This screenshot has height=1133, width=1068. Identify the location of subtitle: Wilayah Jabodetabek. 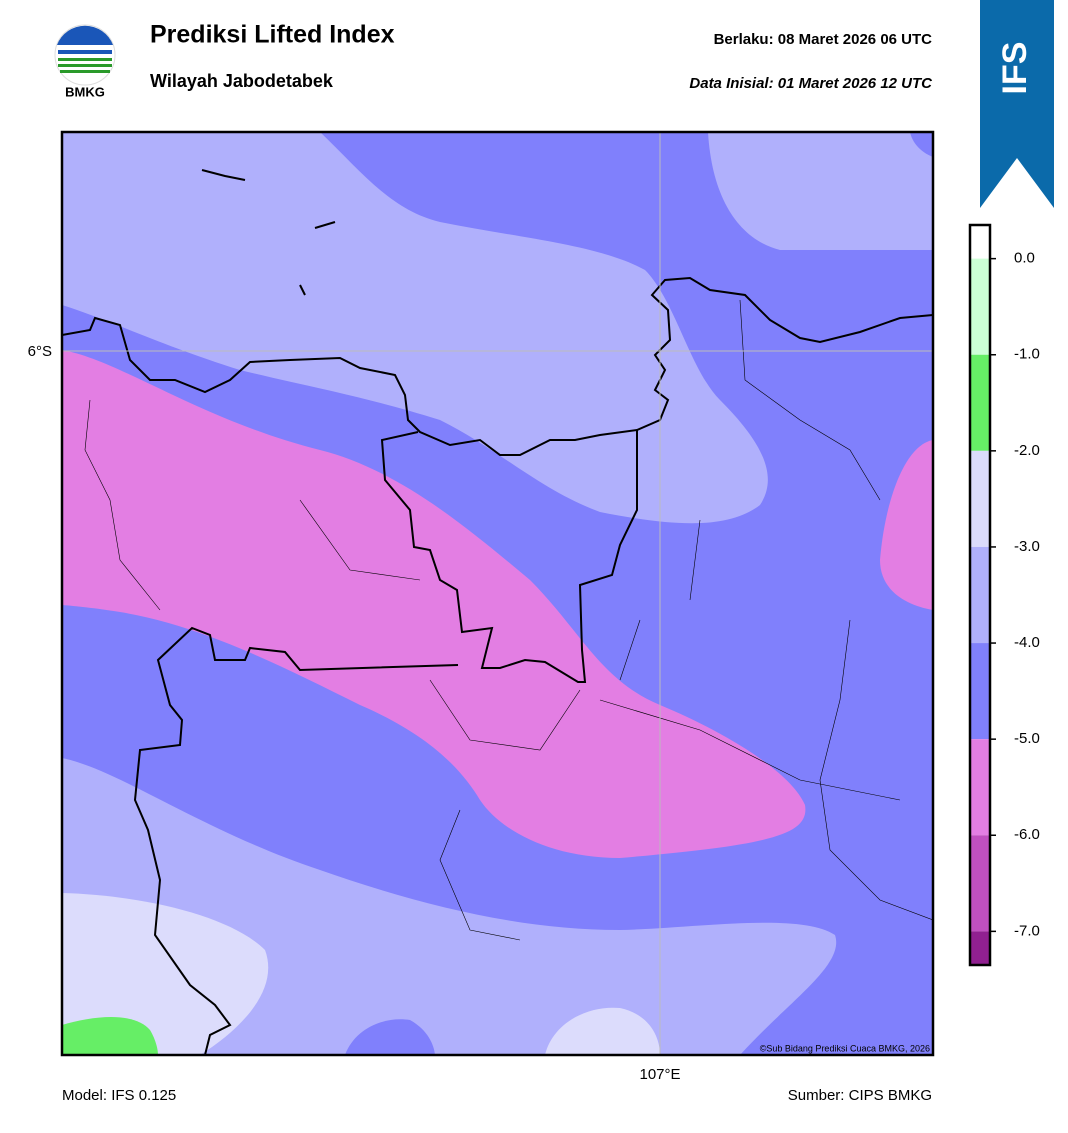
(242, 81).